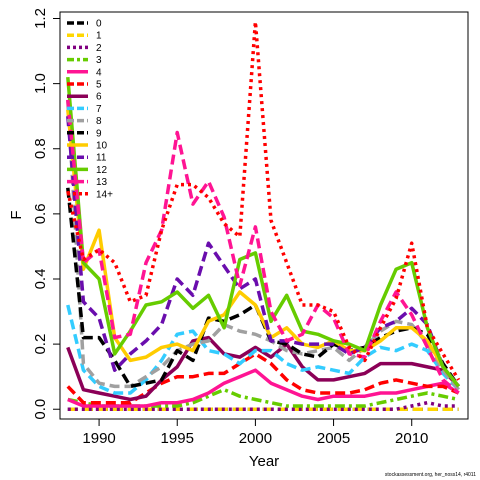  I want to click on legend-label: 1, so click(99, 36).